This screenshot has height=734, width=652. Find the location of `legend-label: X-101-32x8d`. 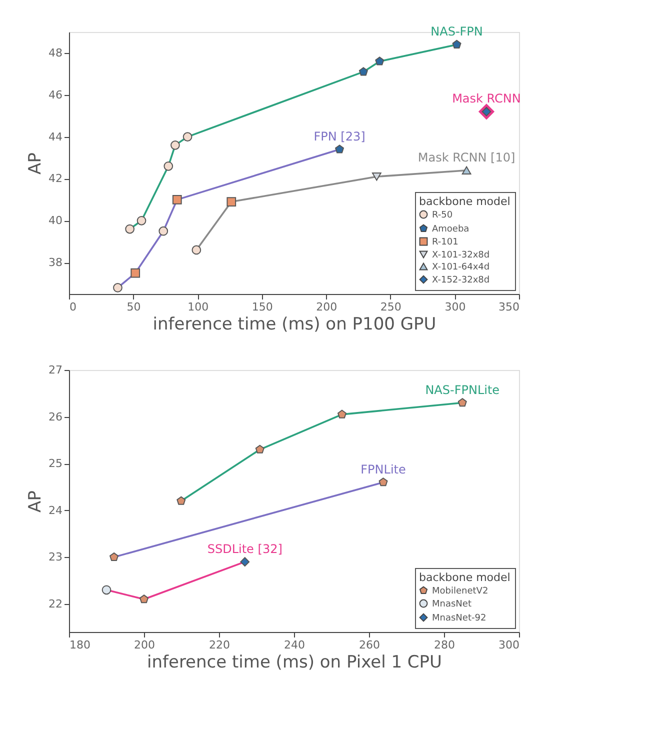

legend-label: X-101-32x8d is located at coordinates (461, 255).